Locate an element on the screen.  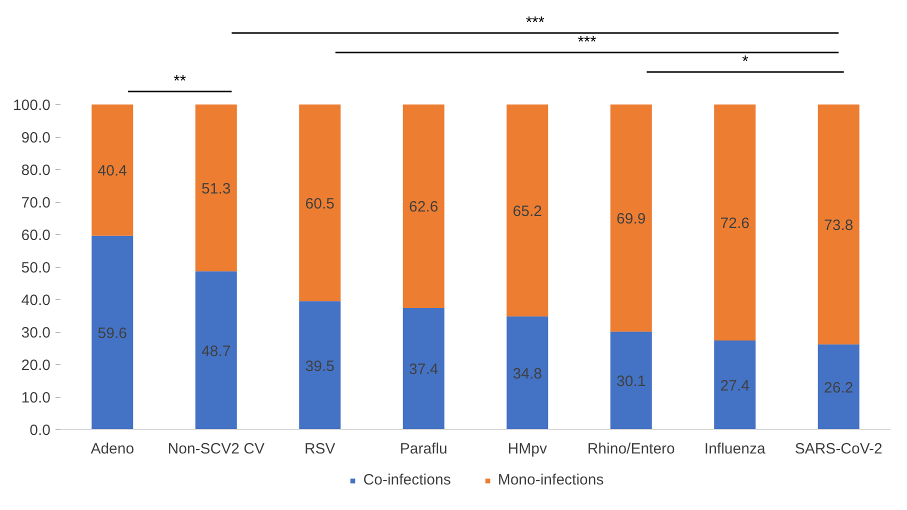
data-label: 62.6 is located at coordinates (423, 207).